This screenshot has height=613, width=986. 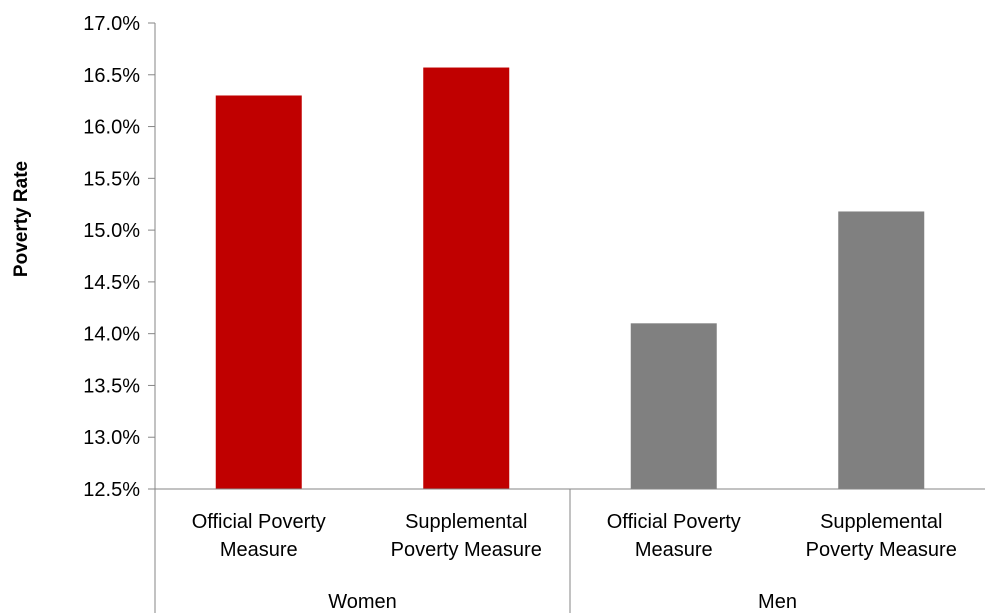 I want to click on y-tick-label: 15.5%, so click(x=111, y=179).